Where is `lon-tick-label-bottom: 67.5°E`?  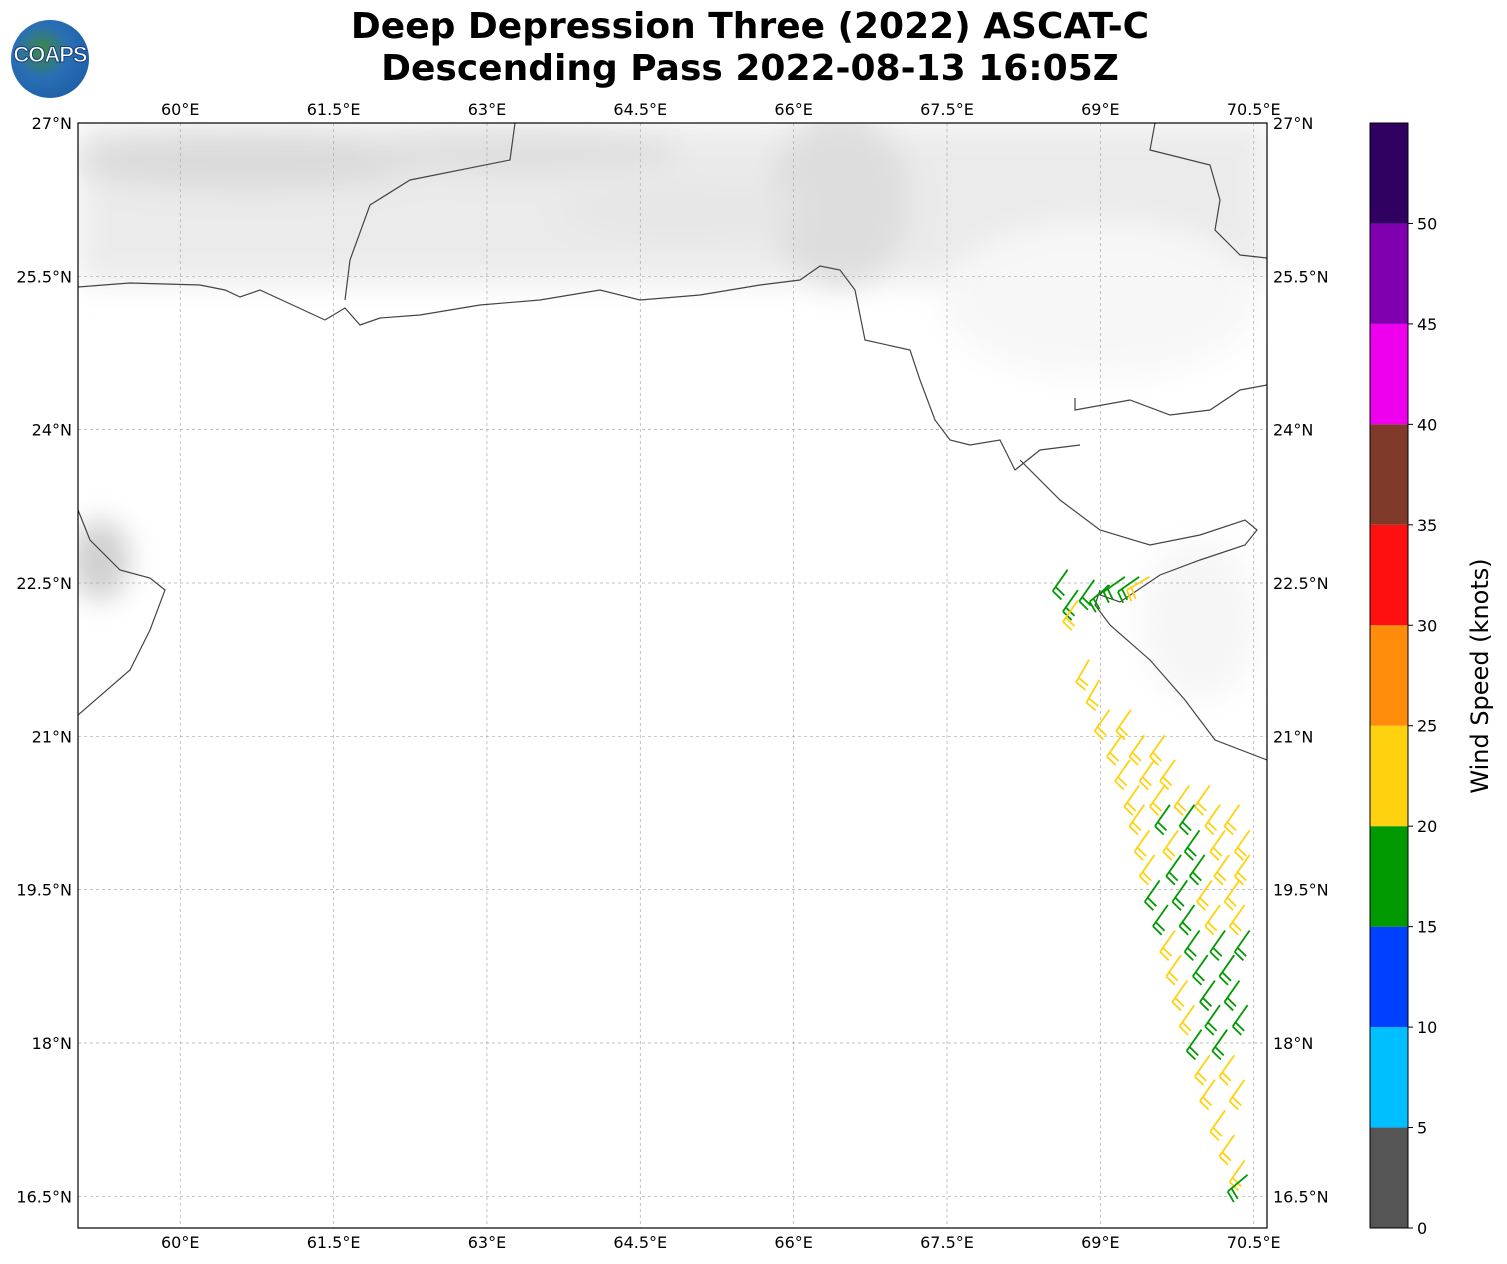 lon-tick-label-bottom: 67.5°E is located at coordinates (947, 1242).